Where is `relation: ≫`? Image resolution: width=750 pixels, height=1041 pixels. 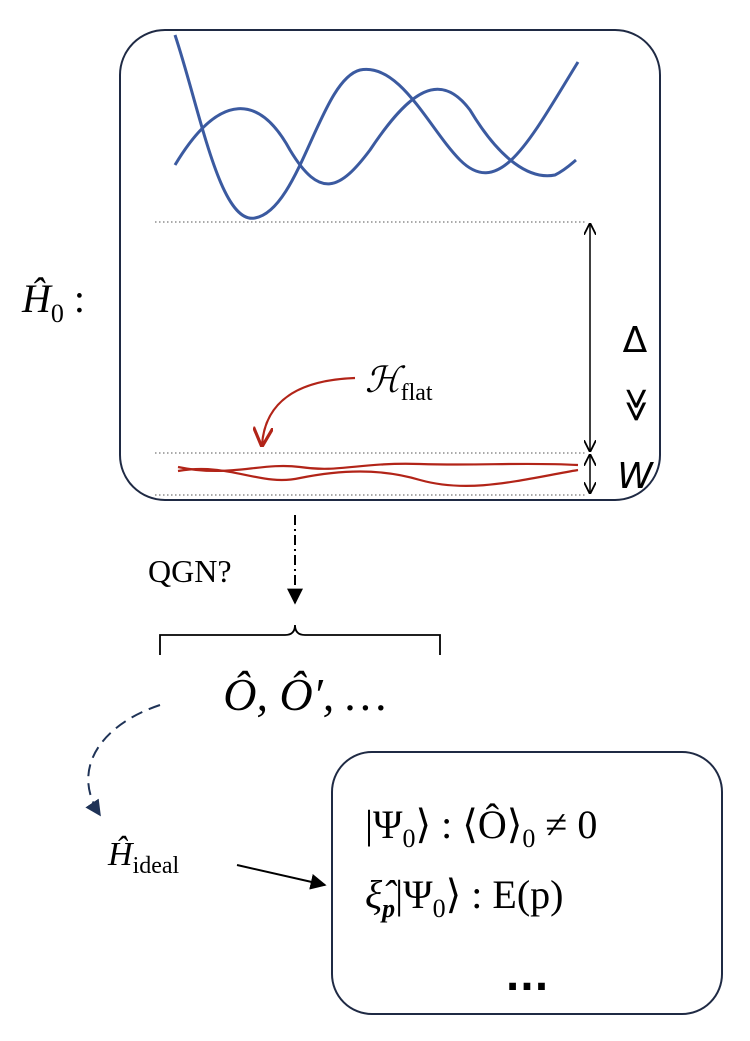 relation: ≫ is located at coordinates (637, 405).